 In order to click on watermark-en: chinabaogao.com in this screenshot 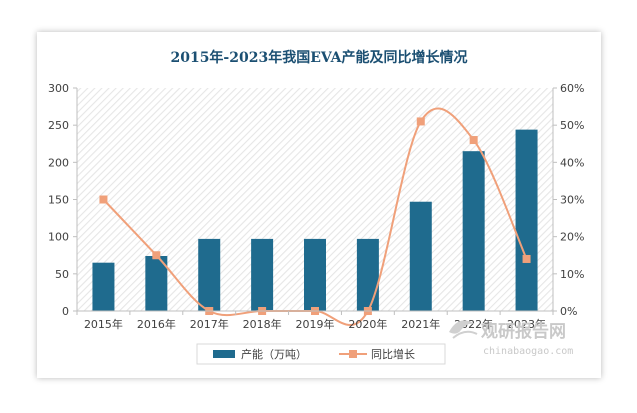, I will do `click(528, 351)`.